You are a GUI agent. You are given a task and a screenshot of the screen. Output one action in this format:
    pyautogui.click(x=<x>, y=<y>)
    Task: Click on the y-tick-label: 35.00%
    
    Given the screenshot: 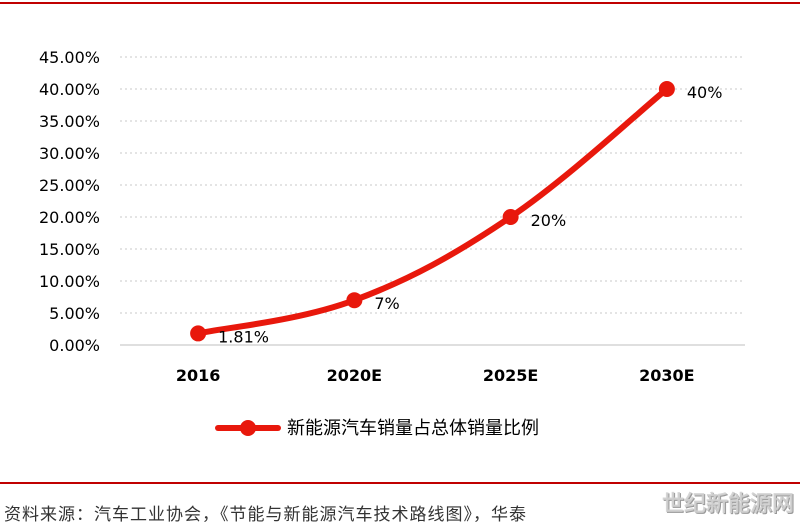 What is the action you would take?
    pyautogui.click(x=69, y=121)
    